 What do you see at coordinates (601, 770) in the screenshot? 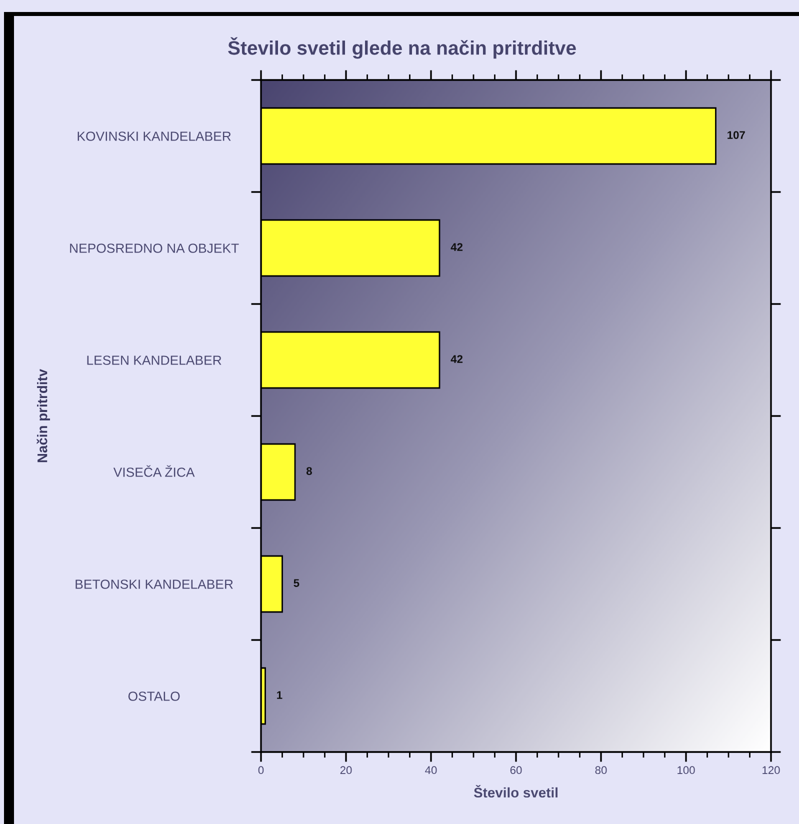
I see `x-tick-label: 80` at bounding box center [601, 770].